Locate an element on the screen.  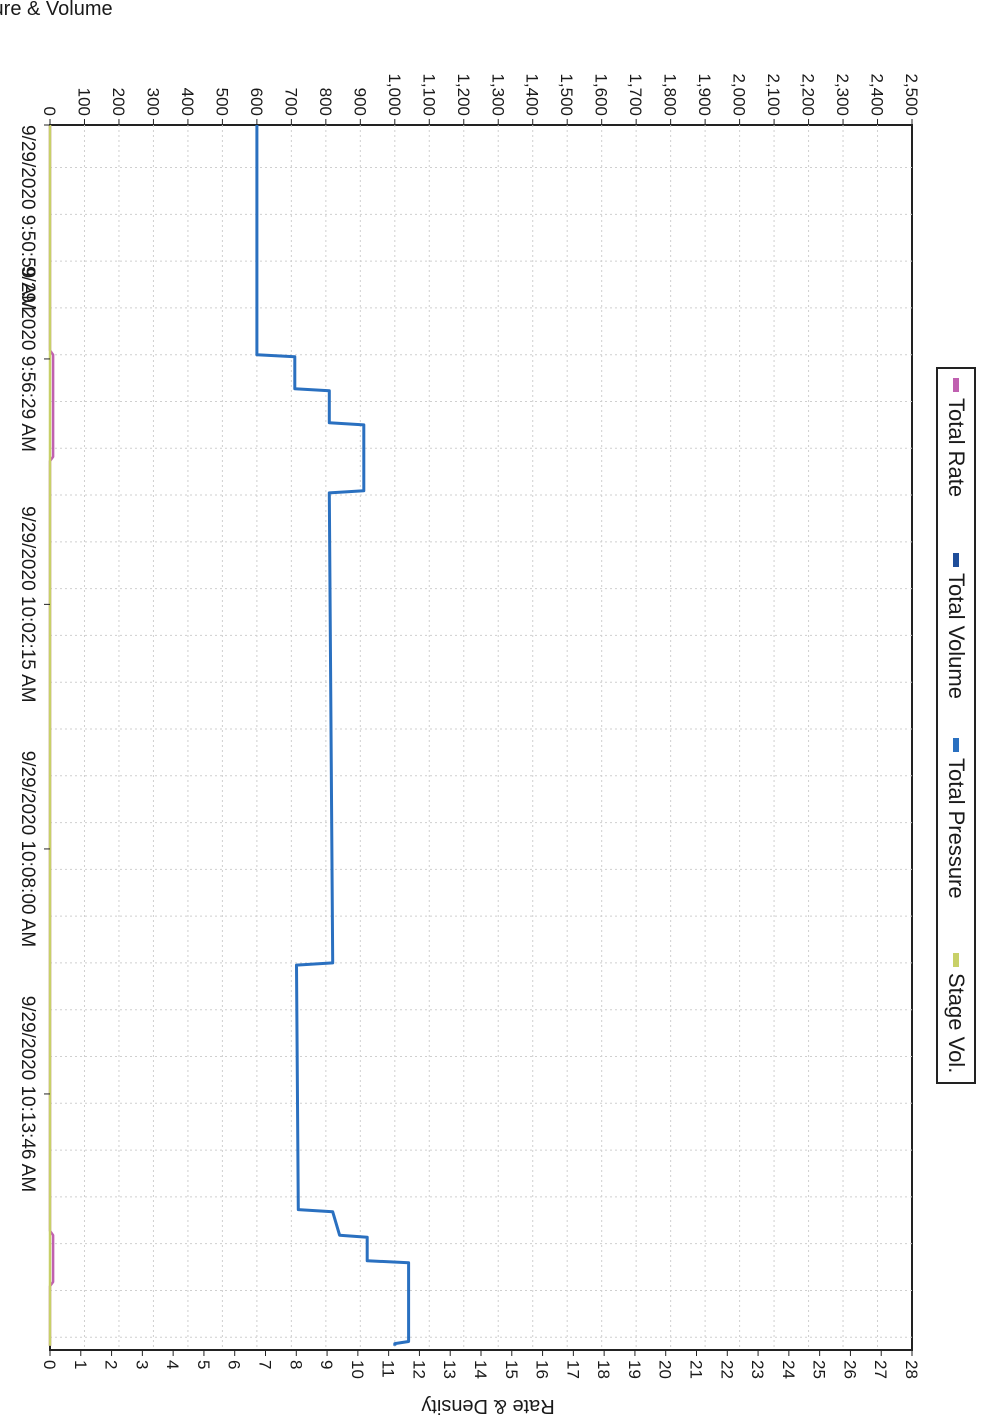
right-tick-label: 9 is located at coordinates (326, 1364).